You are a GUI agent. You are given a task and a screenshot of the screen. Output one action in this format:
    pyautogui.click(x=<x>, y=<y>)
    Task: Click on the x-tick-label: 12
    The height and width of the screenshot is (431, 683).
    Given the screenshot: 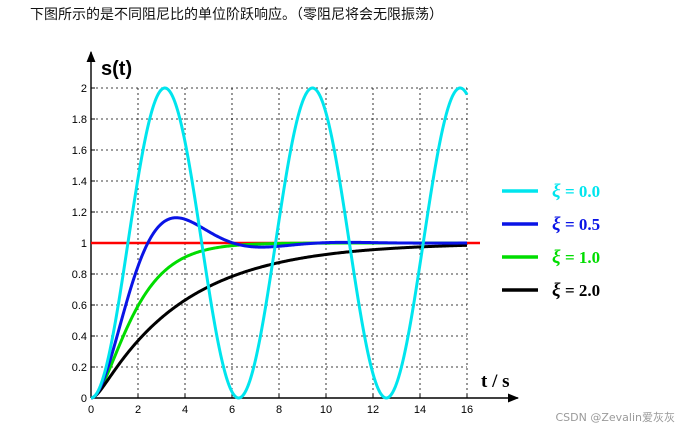 What is the action you would take?
    pyautogui.click(x=373, y=410)
    